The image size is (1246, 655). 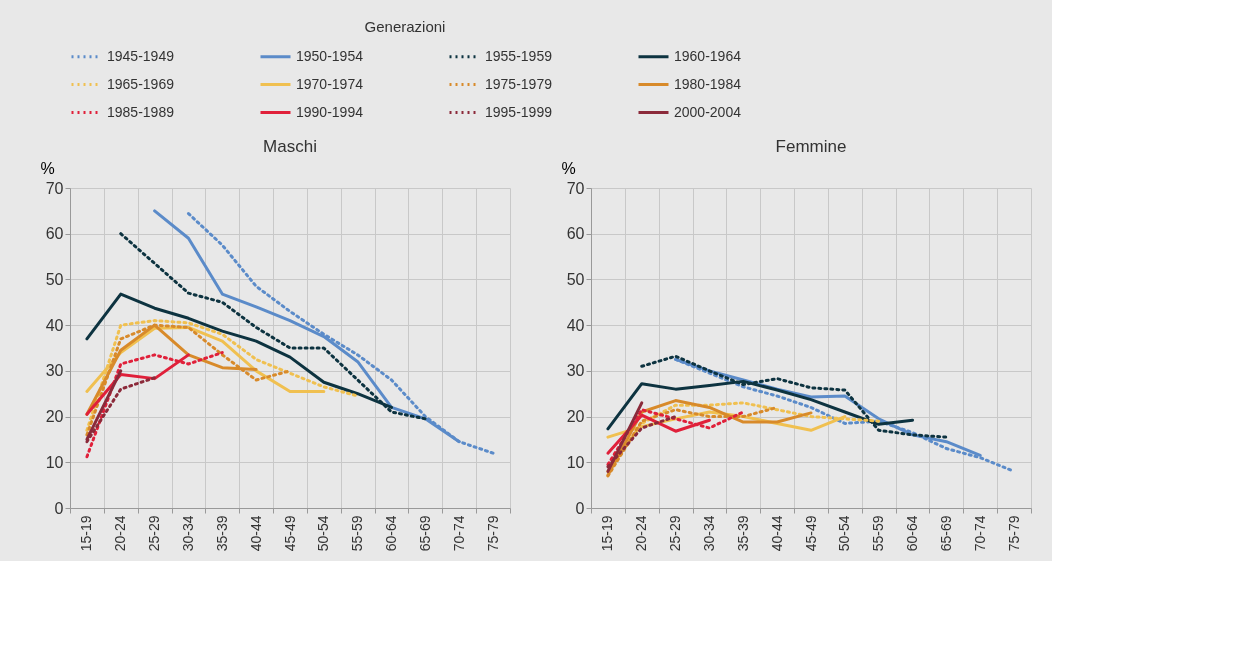 What do you see at coordinates (330, 55) in the screenshot?
I see `legend-label: 1950-1954` at bounding box center [330, 55].